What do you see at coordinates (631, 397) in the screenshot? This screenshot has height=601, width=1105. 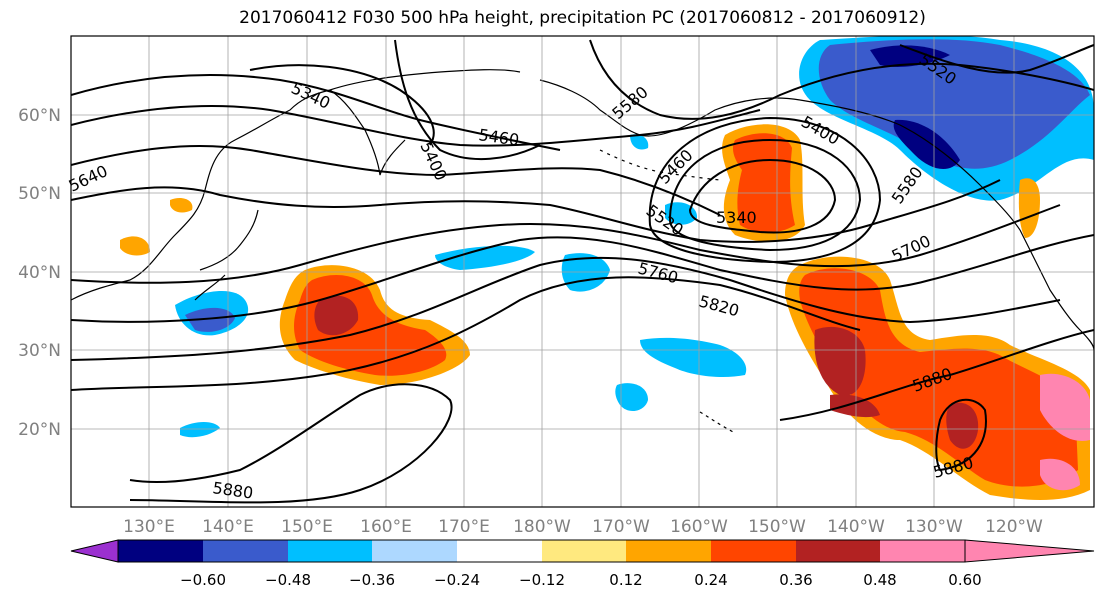 I see `shade-midpac-blue4` at bounding box center [631, 397].